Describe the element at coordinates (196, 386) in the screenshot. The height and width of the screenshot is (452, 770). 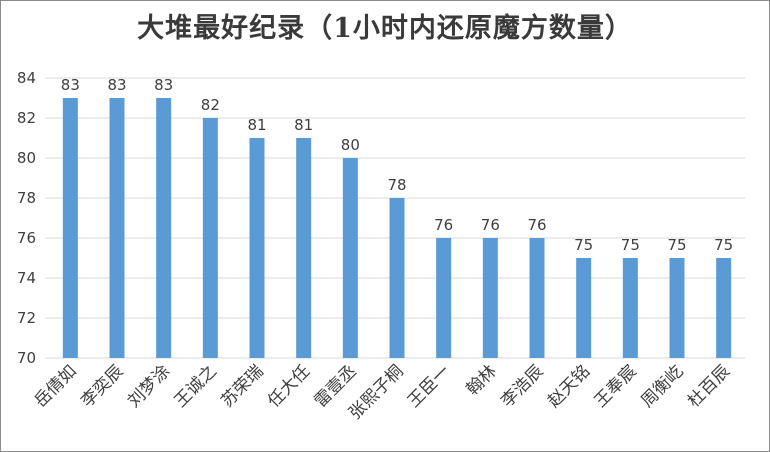
I see `x-category-label: 王诚之` at that location.